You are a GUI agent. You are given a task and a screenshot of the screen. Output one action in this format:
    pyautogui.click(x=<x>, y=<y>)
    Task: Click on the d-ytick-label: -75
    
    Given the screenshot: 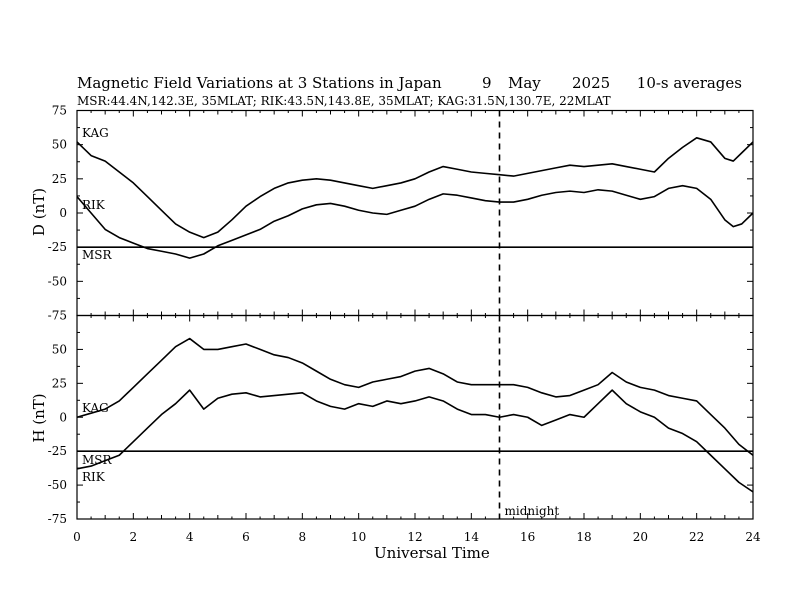 What is the action you would take?
    pyautogui.click(x=57, y=316)
    